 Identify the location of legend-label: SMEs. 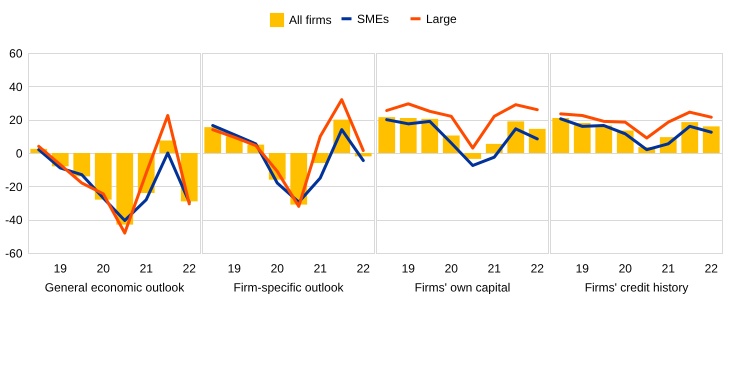
(373, 19).